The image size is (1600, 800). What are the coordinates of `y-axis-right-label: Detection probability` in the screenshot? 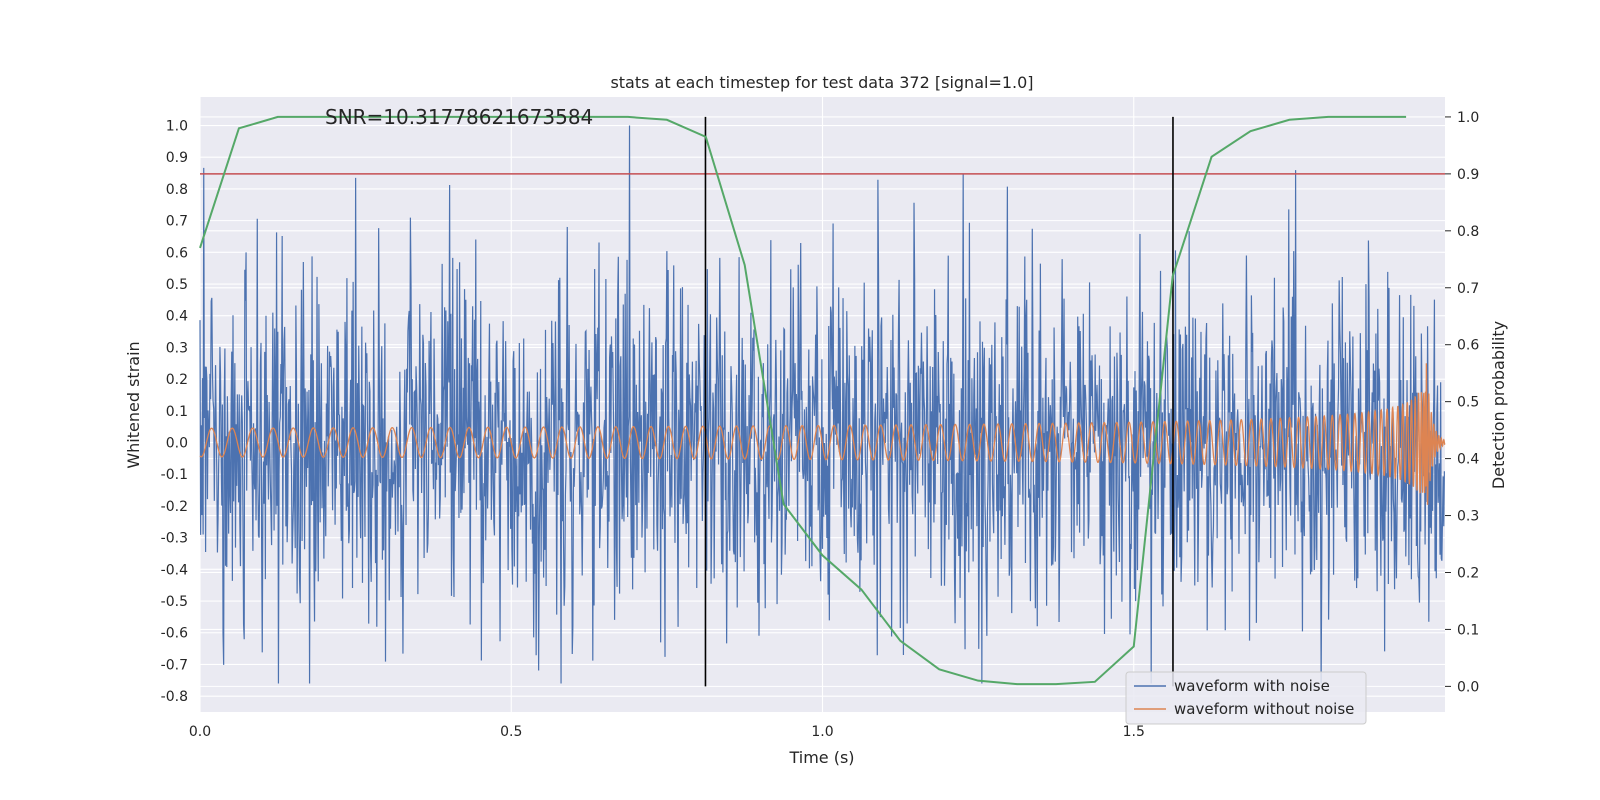 It's located at (1498, 405).